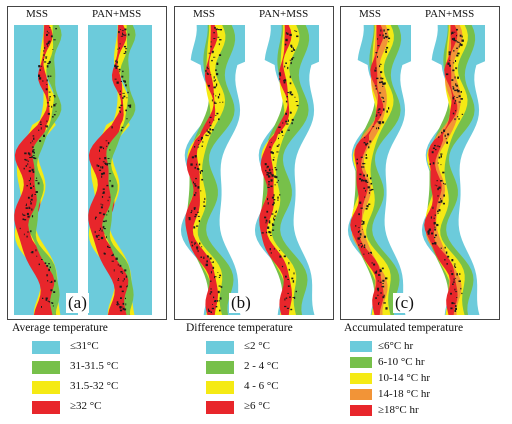  I want to click on map-strip-mss, so click(379, 170).